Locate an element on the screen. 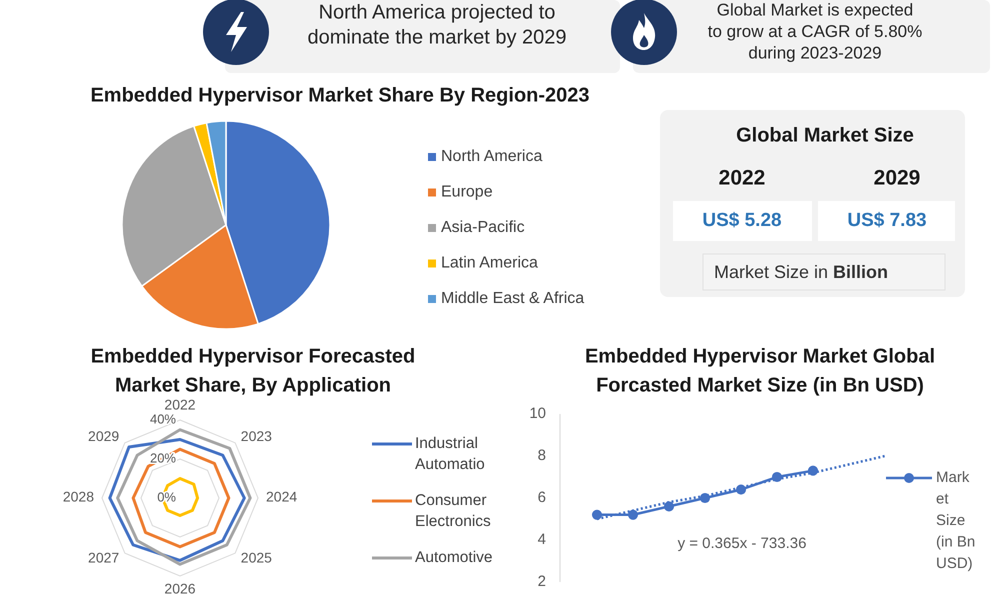 This screenshot has width=1000, height=600. spoke-label: 2026 is located at coordinates (180, 588).